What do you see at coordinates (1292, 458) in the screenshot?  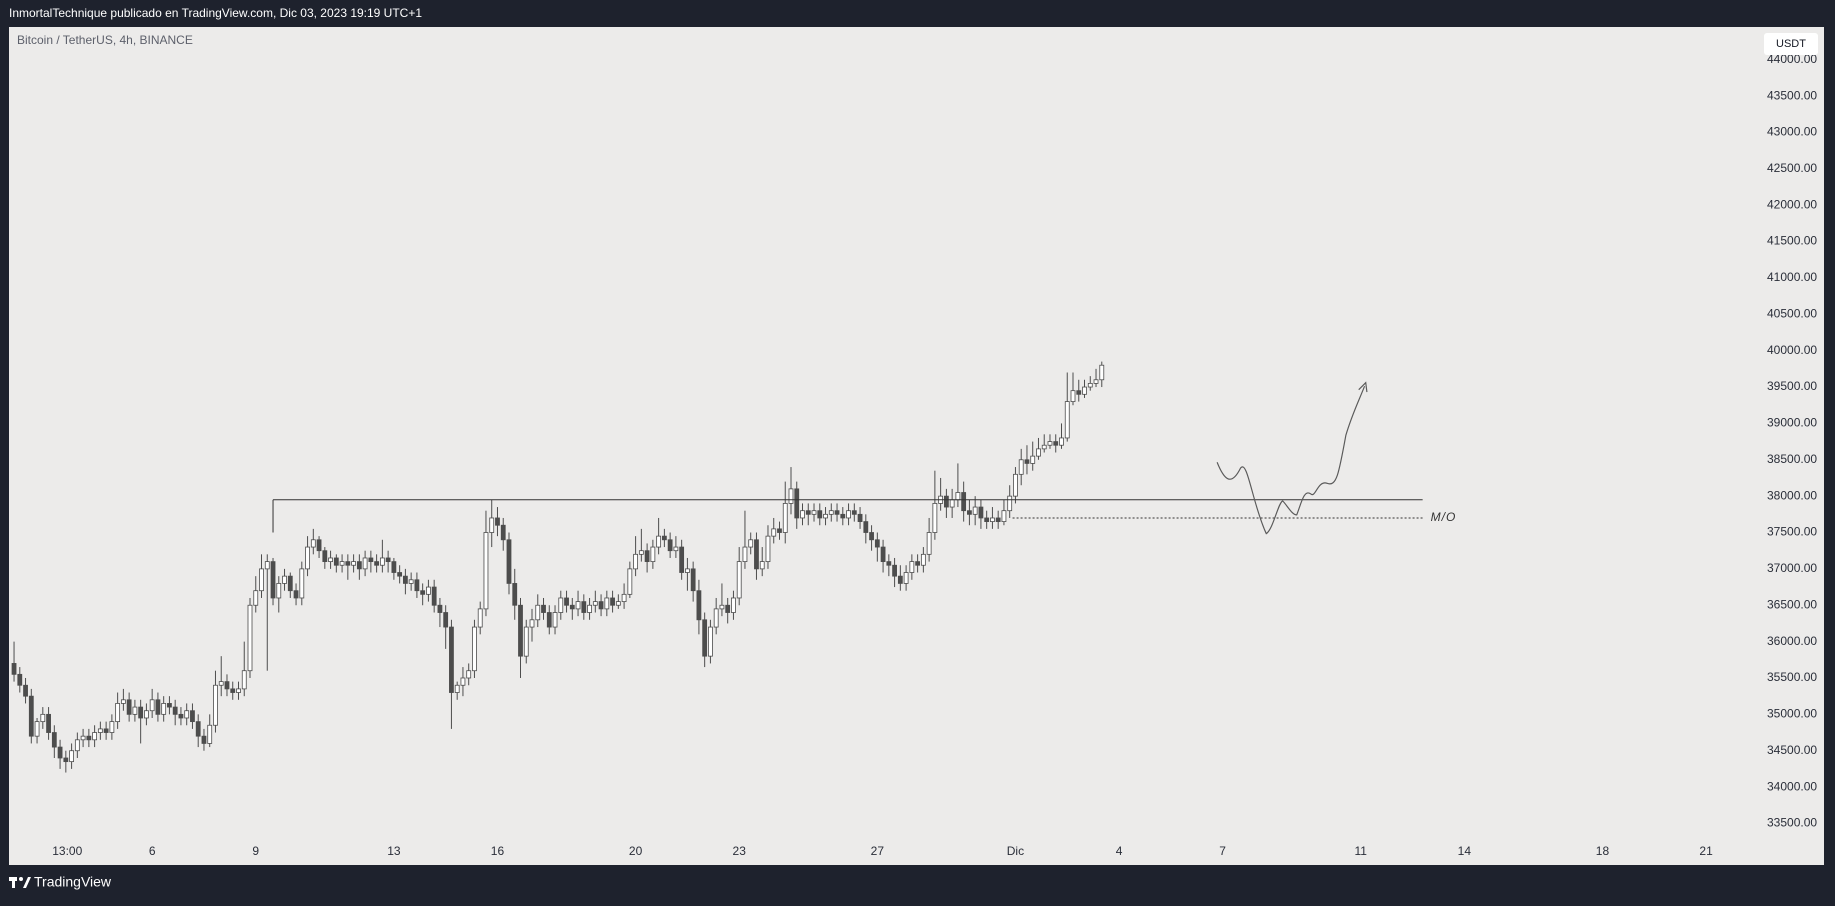 I see `projection-arrow` at bounding box center [1292, 458].